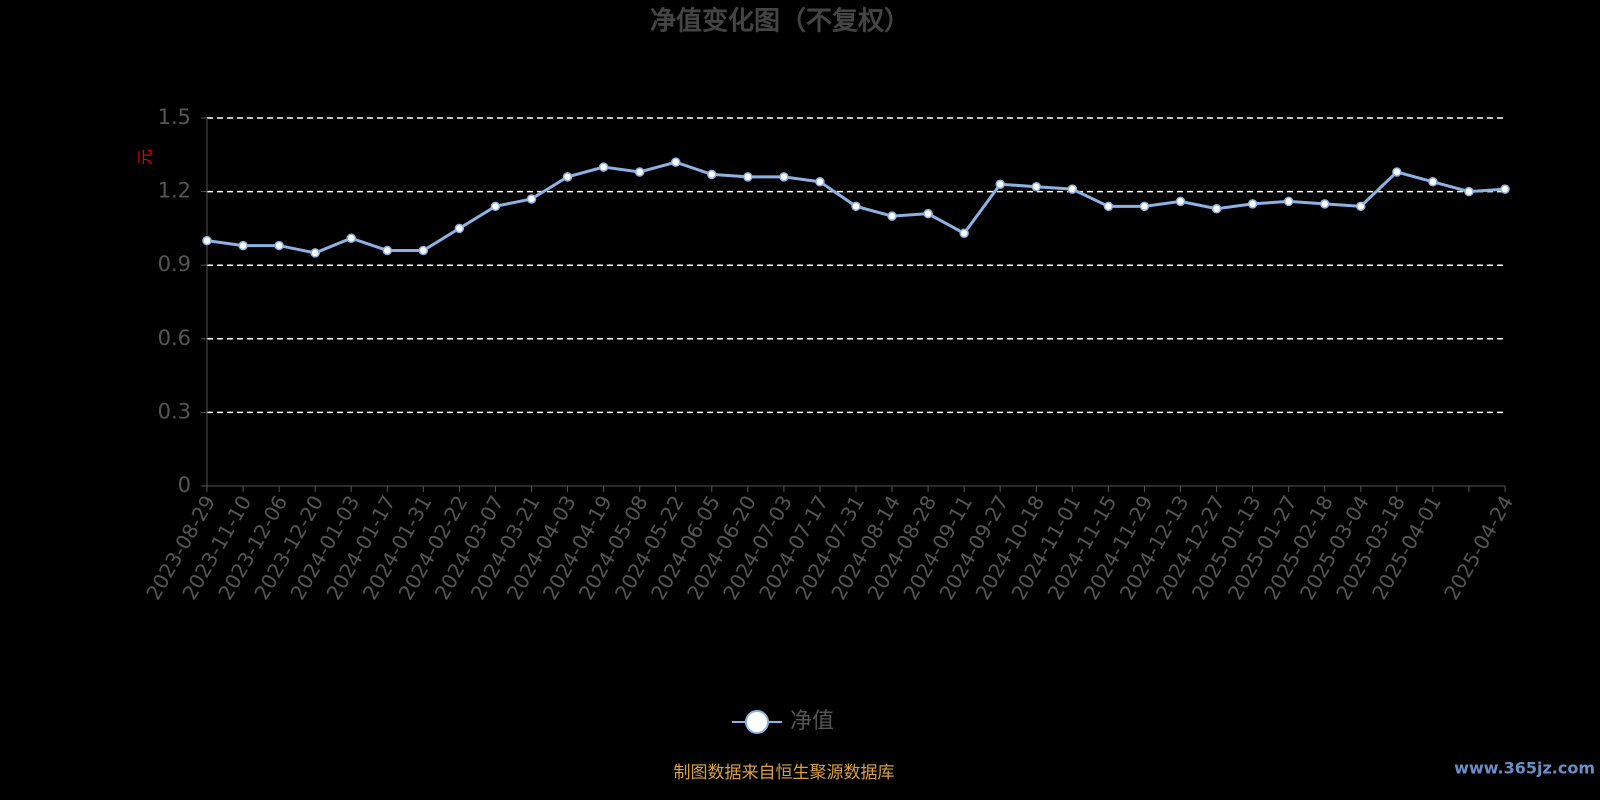 The width and height of the screenshot is (1600, 800). What do you see at coordinates (174, 191) in the screenshot?
I see `y-tick-label: 1.2` at bounding box center [174, 191].